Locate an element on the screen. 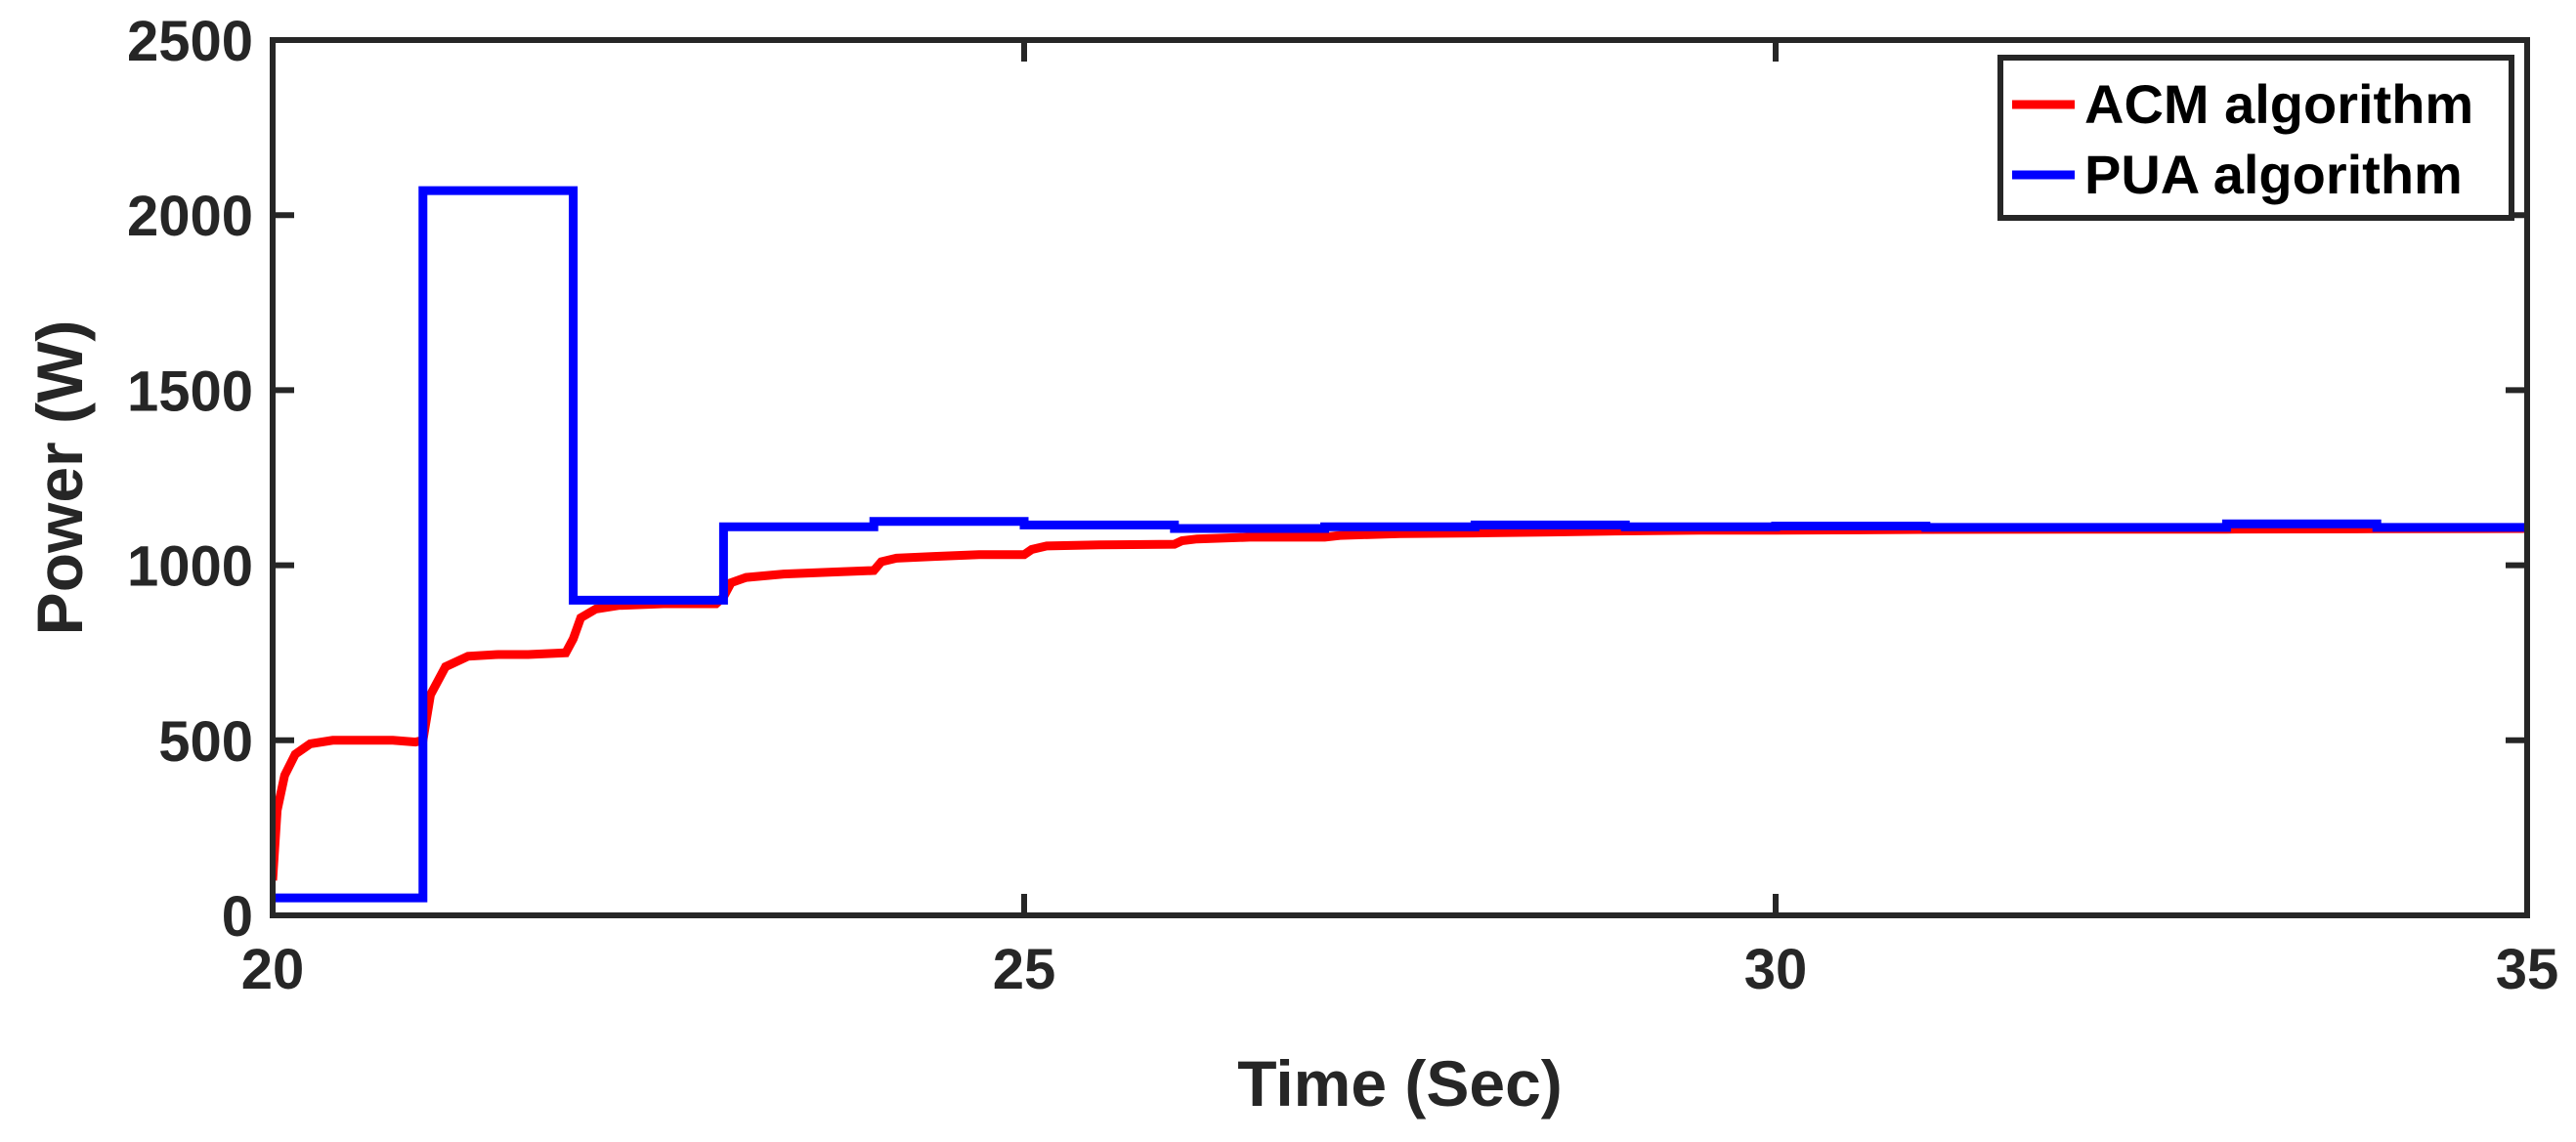 This screenshot has height=1142, width=2576. y-tick-label: 1500 is located at coordinates (190, 392).